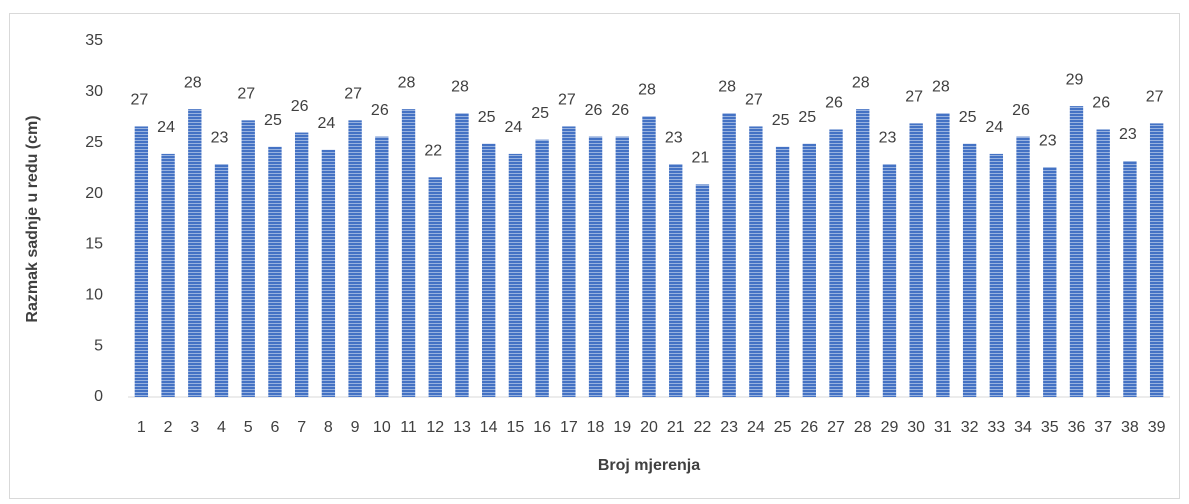  Describe the element at coordinates (836, 427) in the screenshot. I see `x-tick-label: 27` at that location.